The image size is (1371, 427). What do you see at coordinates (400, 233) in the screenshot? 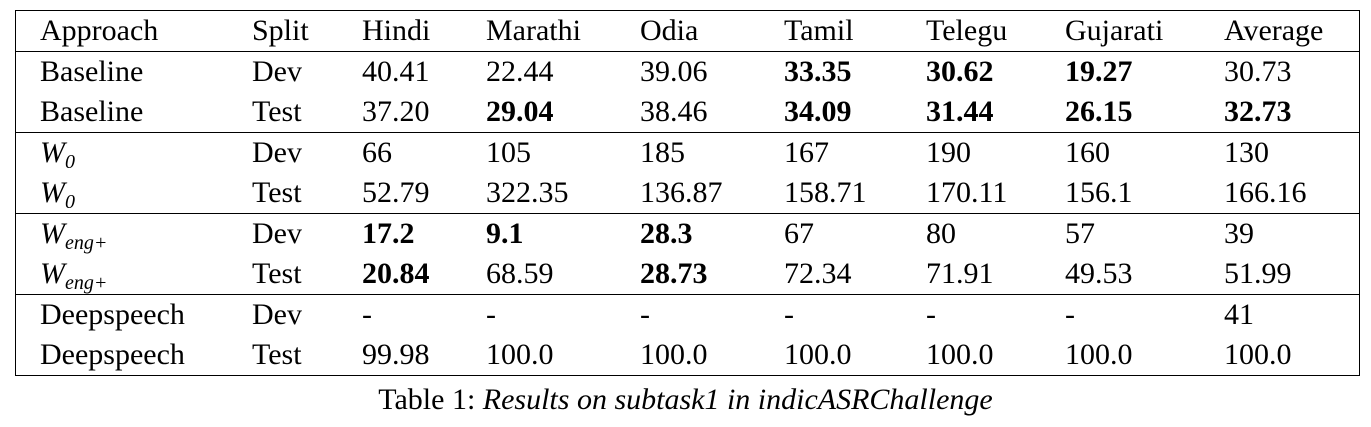
I see `cell-value: 17.2` at bounding box center [400, 233].